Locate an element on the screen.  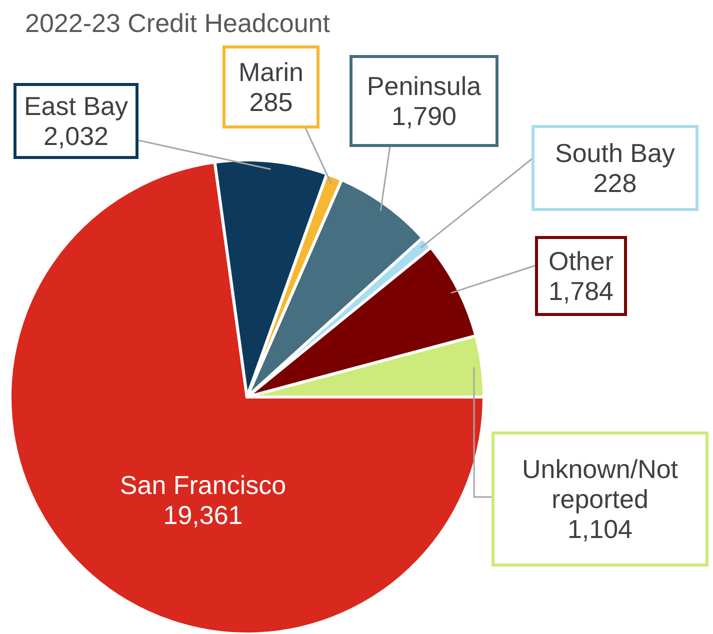
data-label: 19,361 is located at coordinates (203, 515).